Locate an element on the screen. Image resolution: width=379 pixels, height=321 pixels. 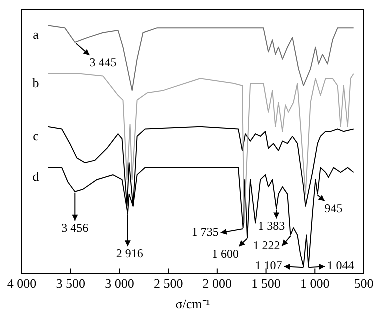
series-label: b is located at coordinates (36, 82).